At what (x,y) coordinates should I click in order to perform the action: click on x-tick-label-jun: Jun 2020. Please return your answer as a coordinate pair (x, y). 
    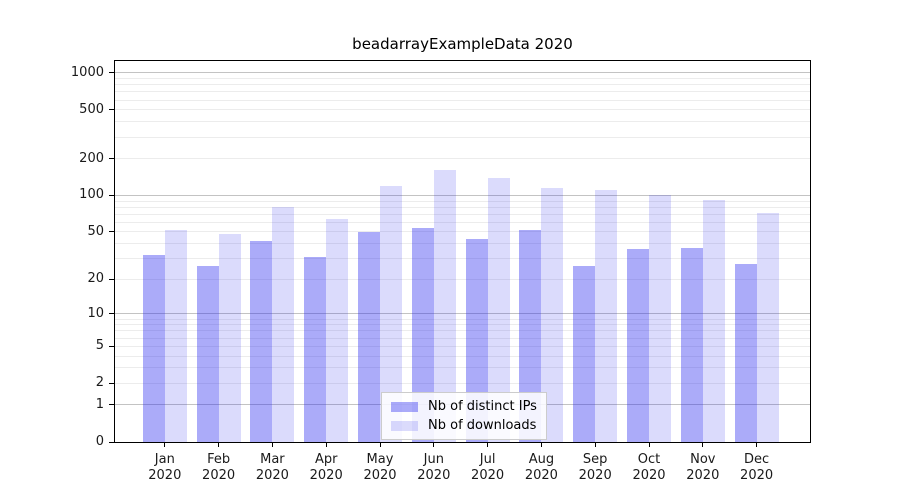
    Looking at the image, I should click on (434, 467).